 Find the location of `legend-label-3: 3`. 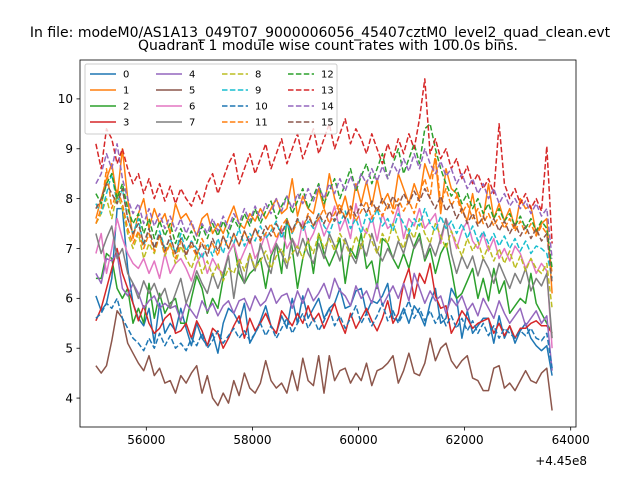

legend-label-3: 3 is located at coordinates (126, 123).